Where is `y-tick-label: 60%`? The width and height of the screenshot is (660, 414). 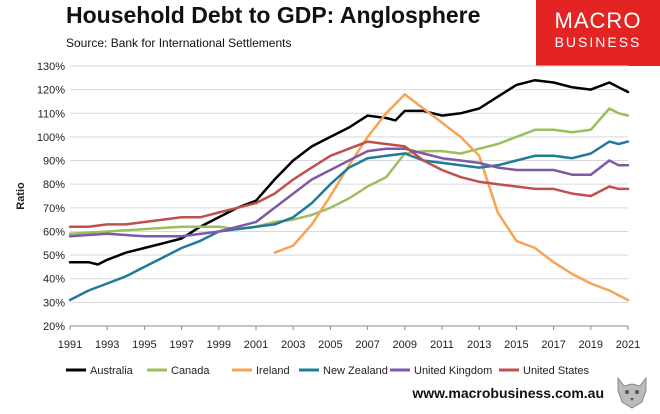 y-tick-label: 60% is located at coordinates (54, 232).